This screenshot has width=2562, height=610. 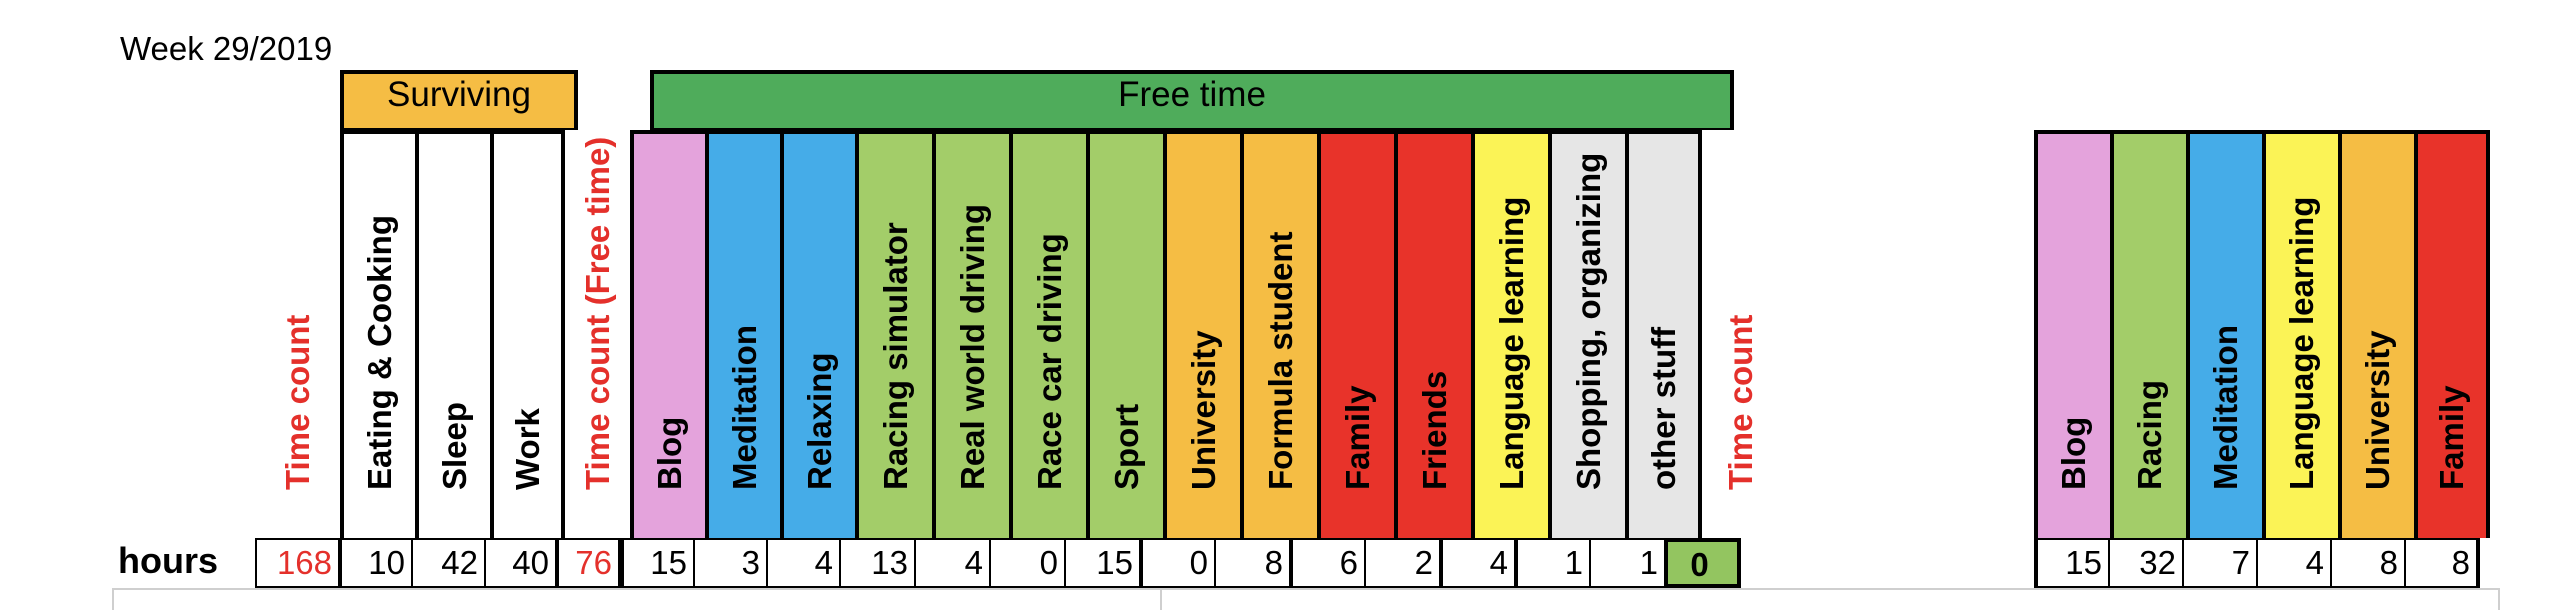 I want to click on main-header-university: University, so click(x=1201, y=334).